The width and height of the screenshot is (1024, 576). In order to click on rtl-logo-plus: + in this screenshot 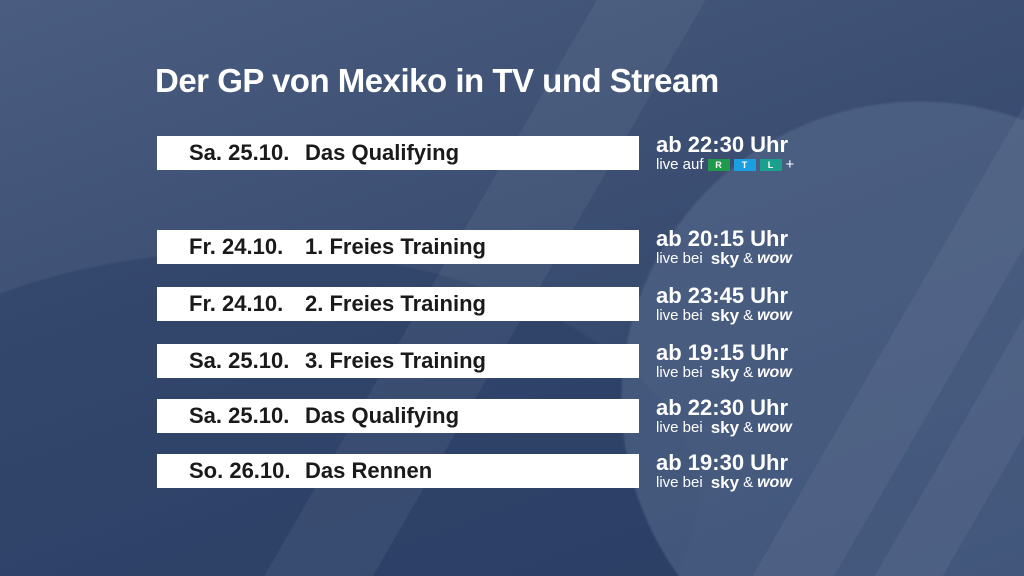, I will do `click(790, 164)`.